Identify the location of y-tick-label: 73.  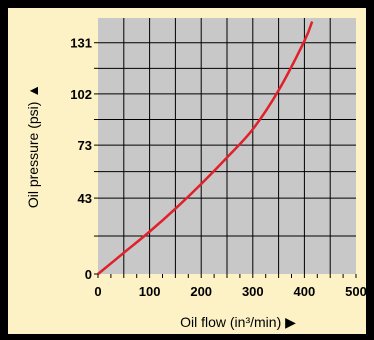
(85, 145).